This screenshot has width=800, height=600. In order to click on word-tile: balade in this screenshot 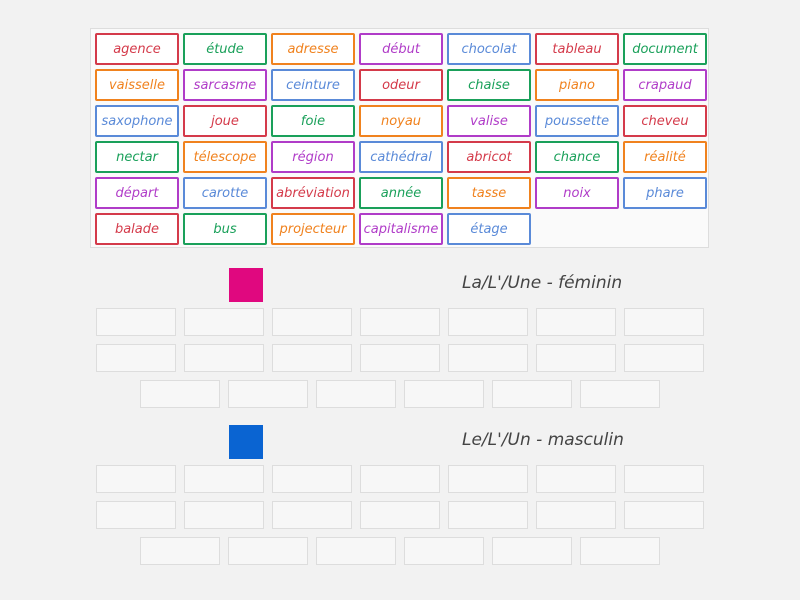, I will do `click(137, 229)`.